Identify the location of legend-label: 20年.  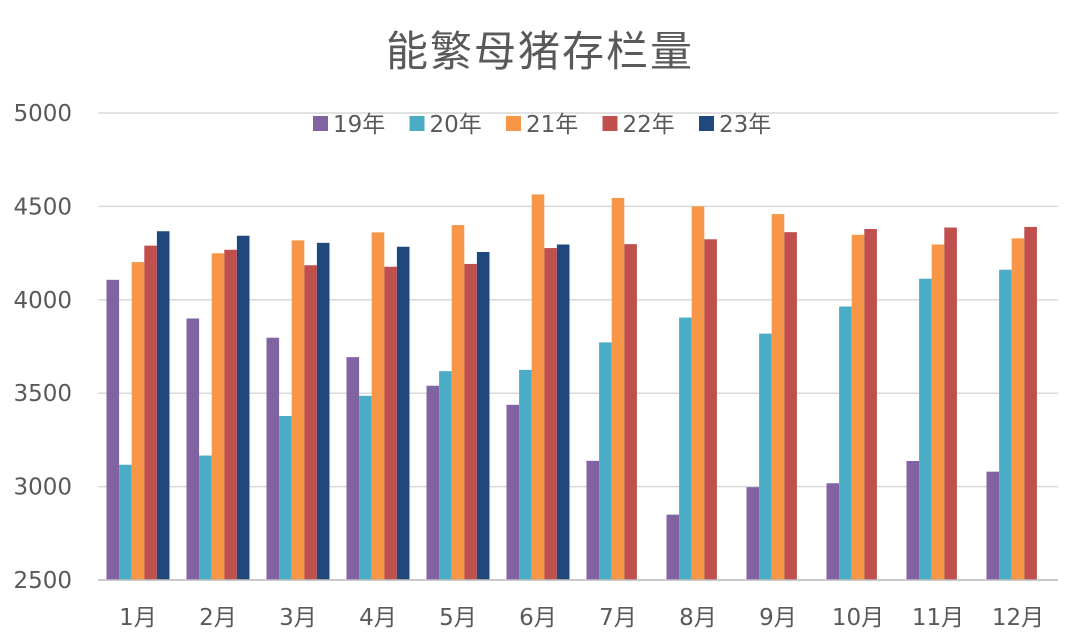
(456, 125).